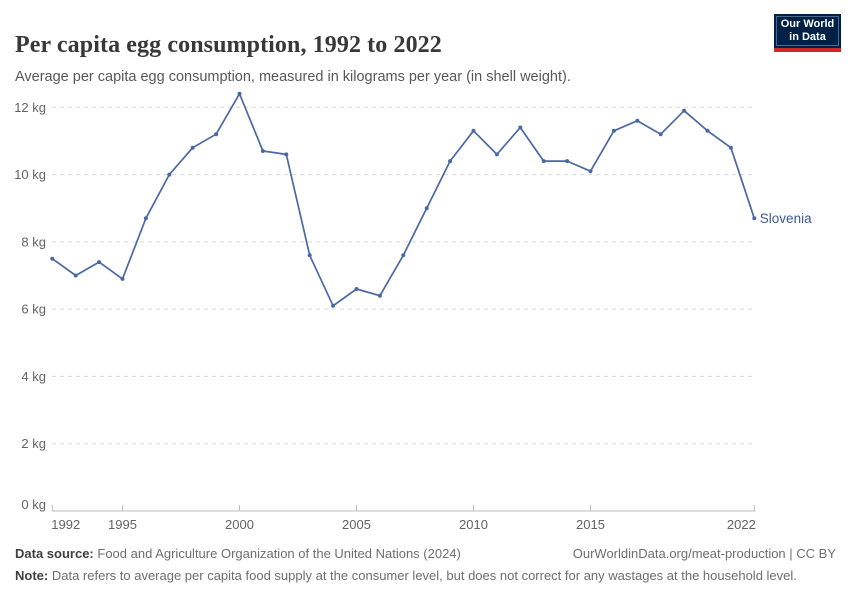 The width and height of the screenshot is (850, 600). What do you see at coordinates (590, 524) in the screenshot?
I see `x-tick-label: 2015` at bounding box center [590, 524].